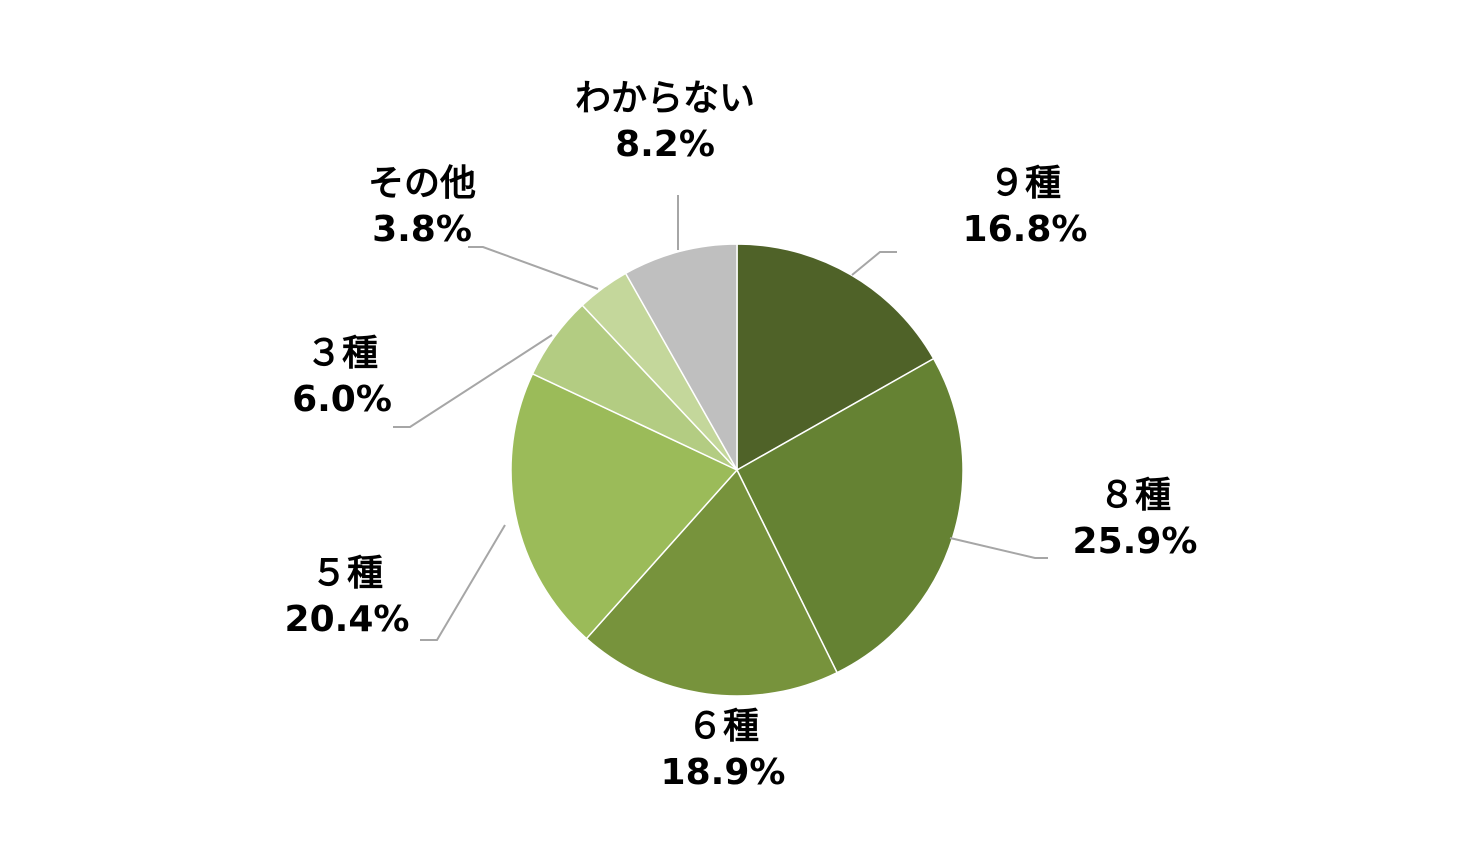 This screenshot has width=1458, height=868. I want to click on slice-value-label: 8.2%, so click(665, 144).